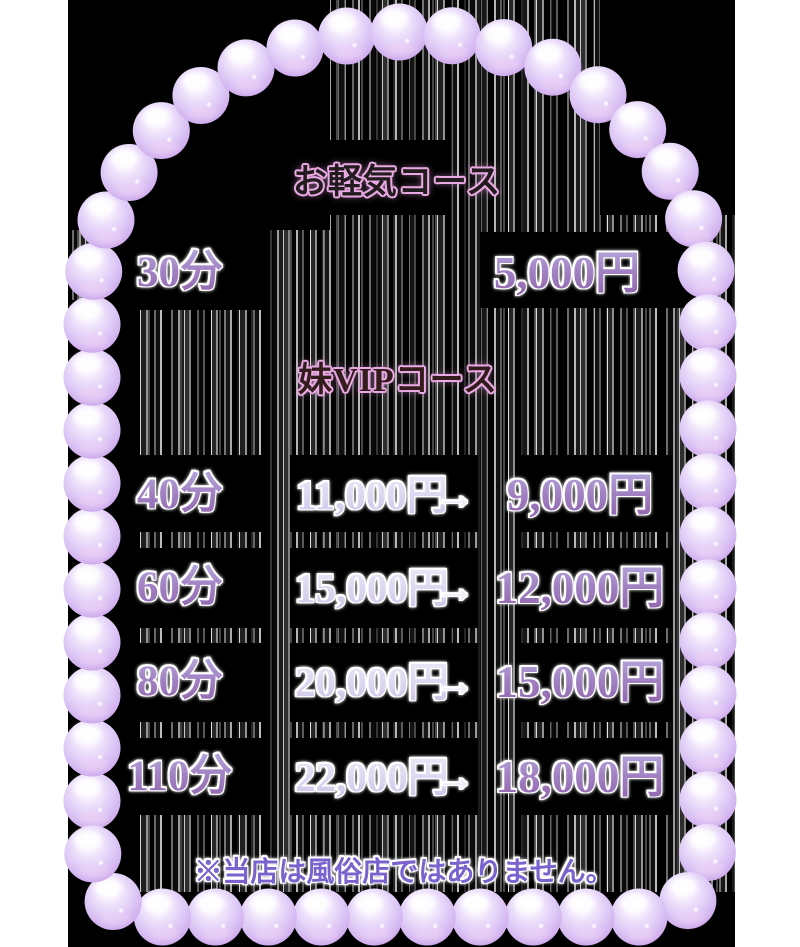  What do you see at coordinates (180, 273) in the screenshot?
I see `duration-label: 30分` at bounding box center [180, 273].